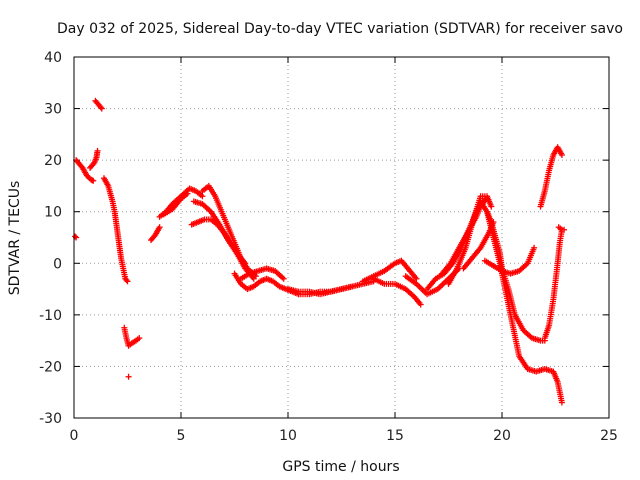 This screenshot has width=640, height=480. Describe the element at coordinates (53, 213) in the screenshot. I see `y-tick-label: 10` at that location.